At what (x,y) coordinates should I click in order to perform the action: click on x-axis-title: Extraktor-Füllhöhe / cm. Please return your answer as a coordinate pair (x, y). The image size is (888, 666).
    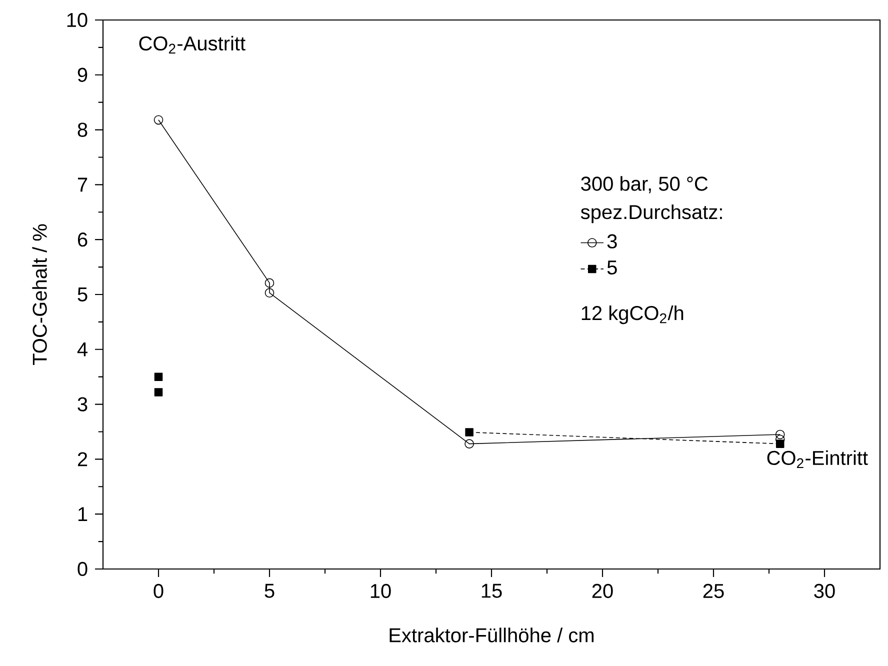
    Looking at the image, I should click on (492, 635).